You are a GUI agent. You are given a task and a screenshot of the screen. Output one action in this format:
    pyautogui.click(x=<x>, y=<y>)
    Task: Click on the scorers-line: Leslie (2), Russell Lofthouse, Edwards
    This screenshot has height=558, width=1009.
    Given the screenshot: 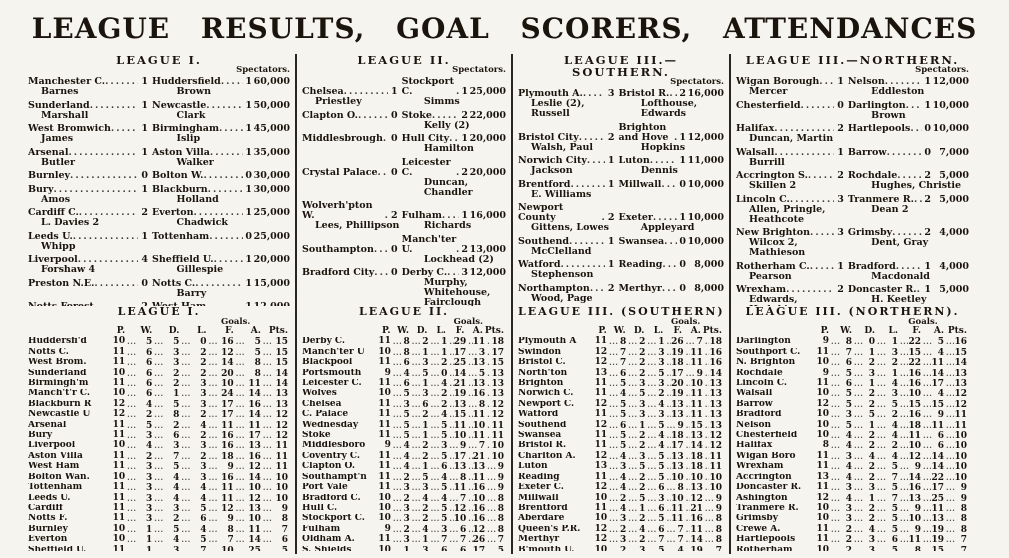 What is the action you would take?
    pyautogui.click(x=621, y=109)
    